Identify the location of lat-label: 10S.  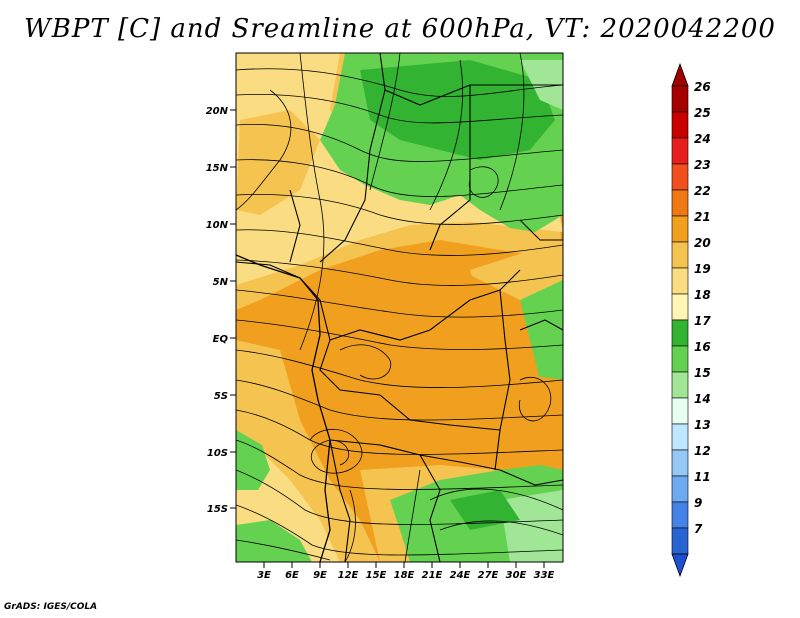
(217, 453).